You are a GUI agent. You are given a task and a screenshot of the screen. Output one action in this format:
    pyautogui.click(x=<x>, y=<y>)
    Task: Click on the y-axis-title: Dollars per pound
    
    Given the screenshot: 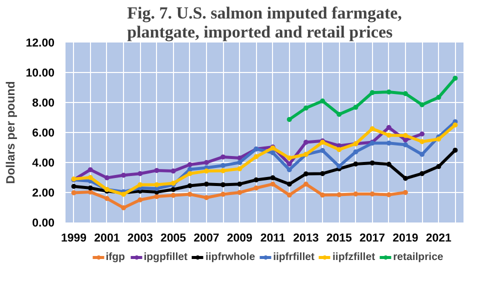 What is the action you would take?
    pyautogui.click(x=11, y=132)
    